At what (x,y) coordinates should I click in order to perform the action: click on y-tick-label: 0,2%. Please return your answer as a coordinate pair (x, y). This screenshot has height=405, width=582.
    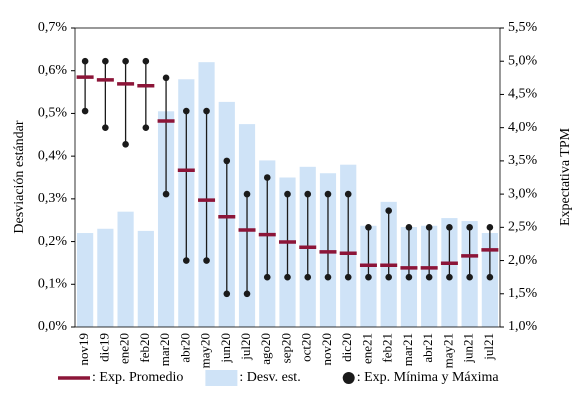
    Looking at the image, I should click on (53, 241).